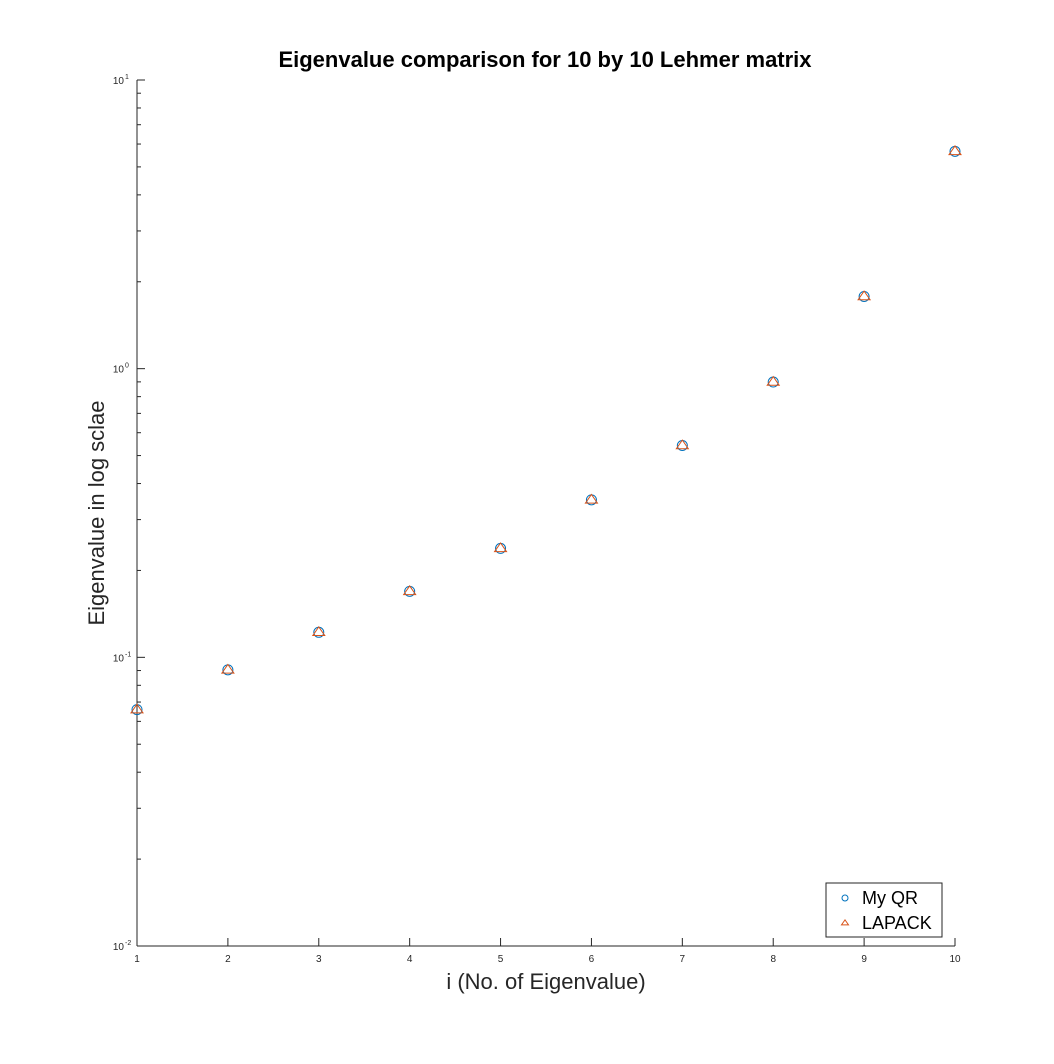 The height and width of the screenshot is (1064, 1054). Describe the element at coordinates (897, 923) in the screenshot. I see `legend-label: LAPACK` at that location.